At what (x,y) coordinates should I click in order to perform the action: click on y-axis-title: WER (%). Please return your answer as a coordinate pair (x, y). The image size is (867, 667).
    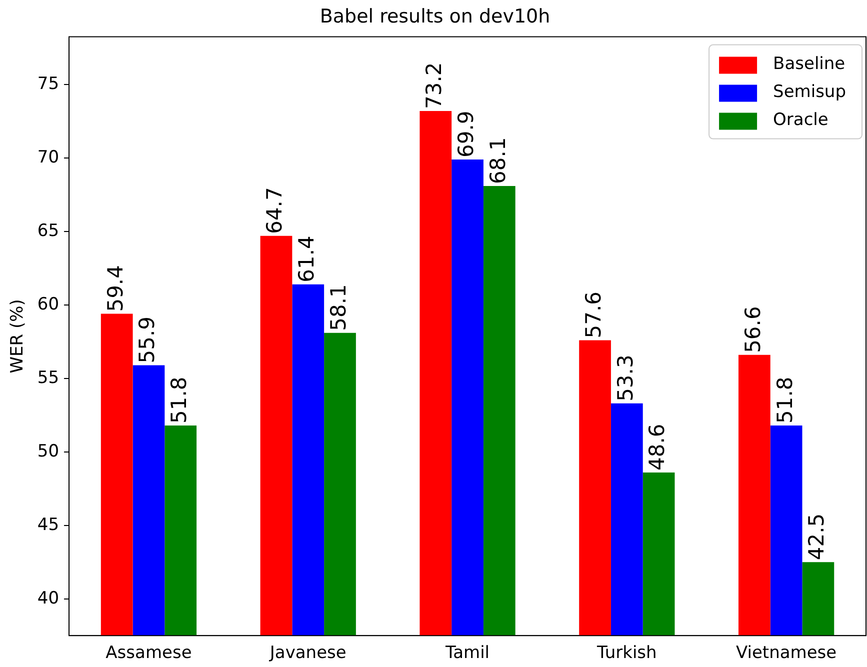
    Looking at the image, I should click on (18, 336).